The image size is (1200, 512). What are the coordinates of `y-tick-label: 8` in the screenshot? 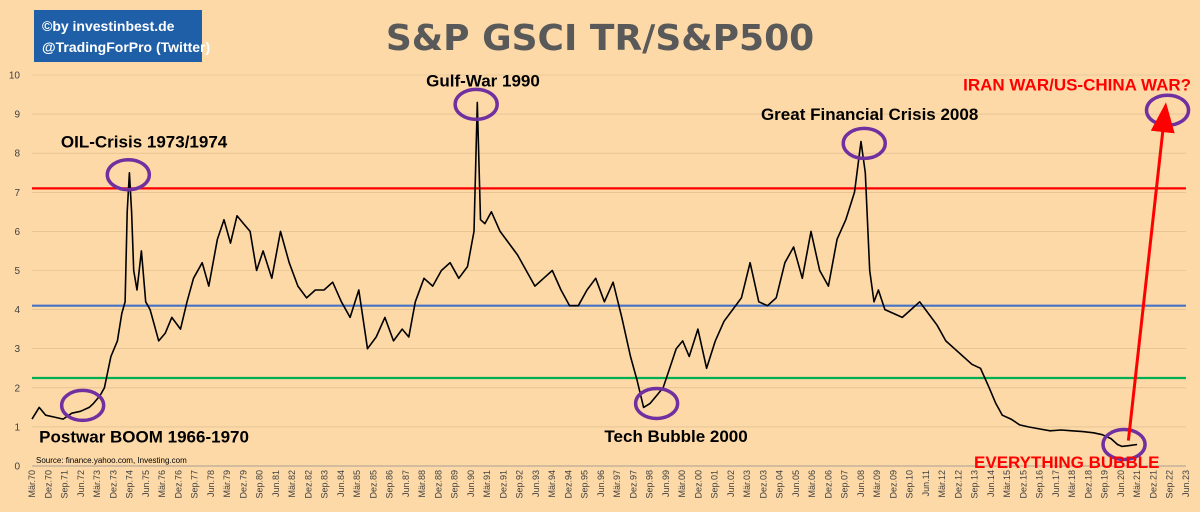 It's located at (17, 154).